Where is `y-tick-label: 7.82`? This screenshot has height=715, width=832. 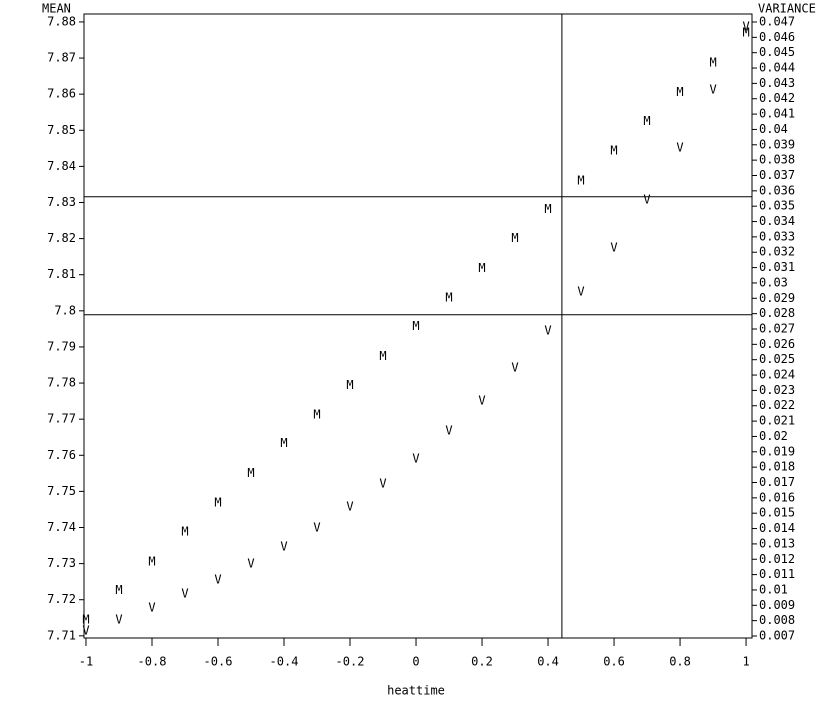 y-tick-label: 7.82 is located at coordinates (61, 238).